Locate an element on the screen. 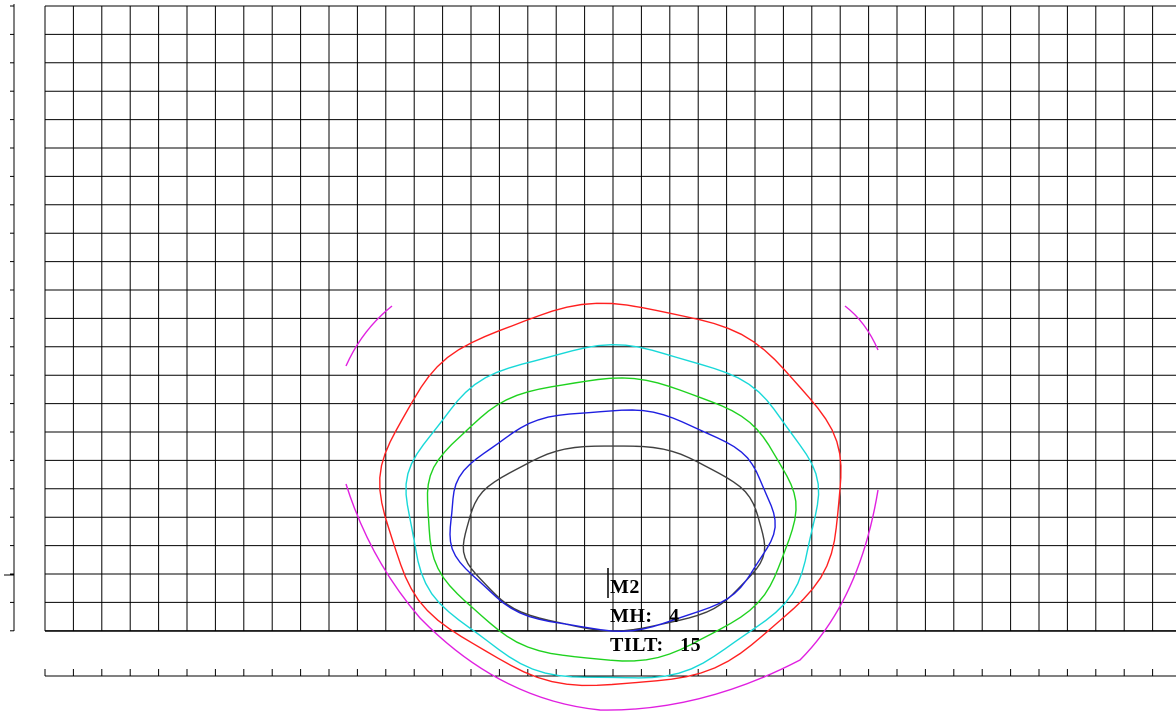 The width and height of the screenshot is (1176, 713). contour-0-5-line is located at coordinates (612, 521).